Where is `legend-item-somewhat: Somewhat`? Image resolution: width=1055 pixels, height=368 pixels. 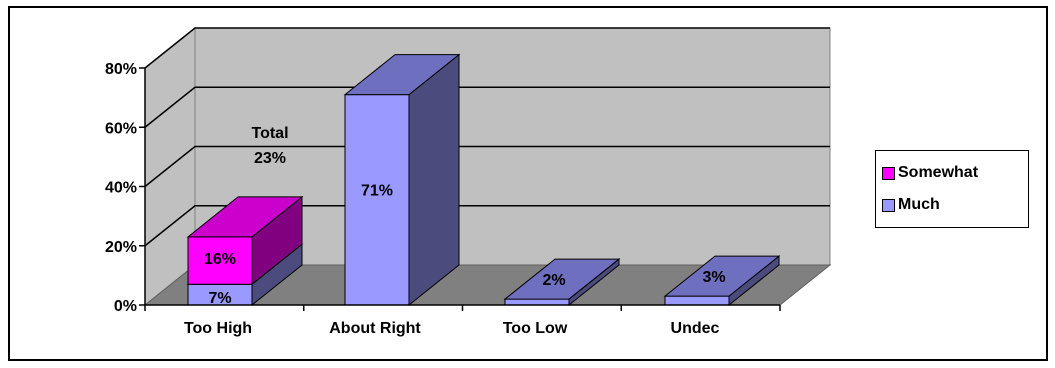 legend-item-somewhat: Somewhat is located at coordinates (930, 173).